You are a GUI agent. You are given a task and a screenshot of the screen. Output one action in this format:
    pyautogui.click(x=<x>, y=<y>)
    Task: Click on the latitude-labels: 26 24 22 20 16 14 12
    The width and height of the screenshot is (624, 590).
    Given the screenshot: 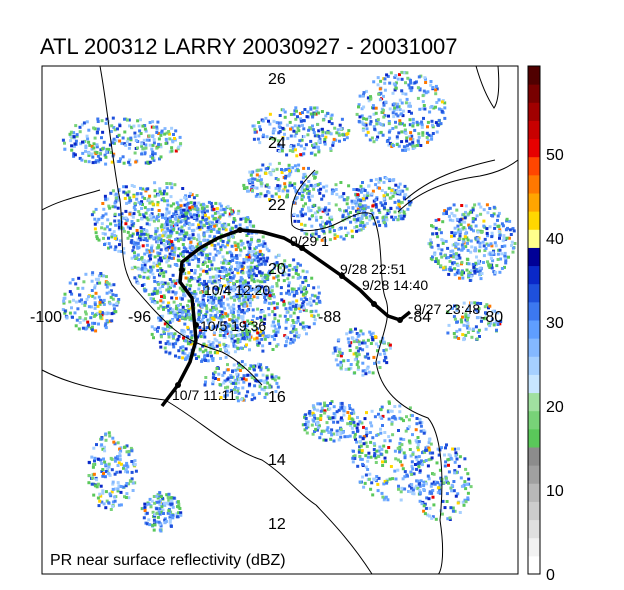 What is the action you would take?
    pyautogui.click(x=277, y=302)
    